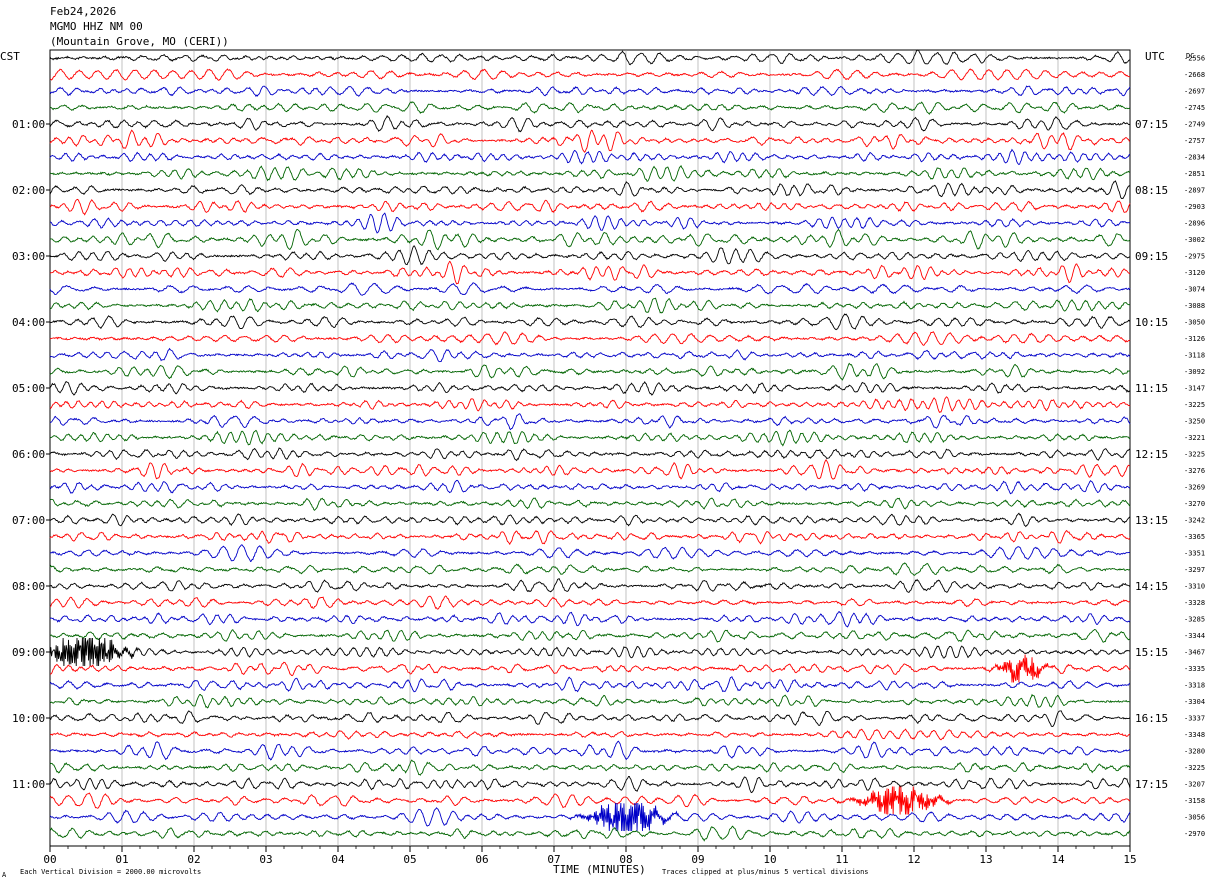 The image size is (1210, 886). Describe the element at coordinates (1194, 504) in the screenshot. I see `dc-offset-label: -3270` at that location.